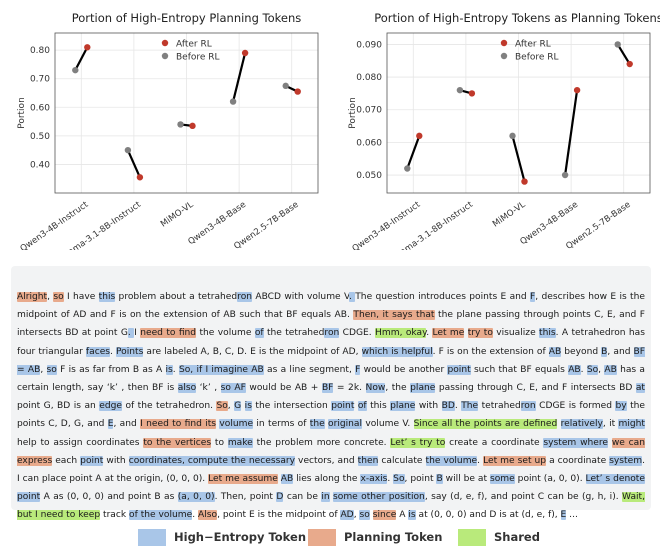  I want to click on entropy-token: BF, so click(327, 388).